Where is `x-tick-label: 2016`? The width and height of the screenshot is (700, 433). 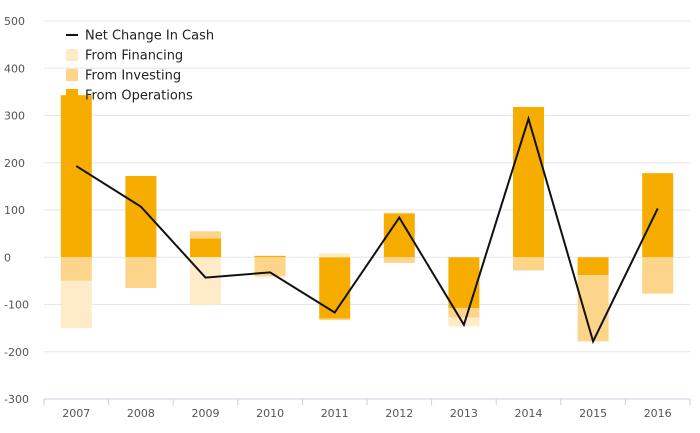
x-tick-label: 2016 is located at coordinates (658, 413).